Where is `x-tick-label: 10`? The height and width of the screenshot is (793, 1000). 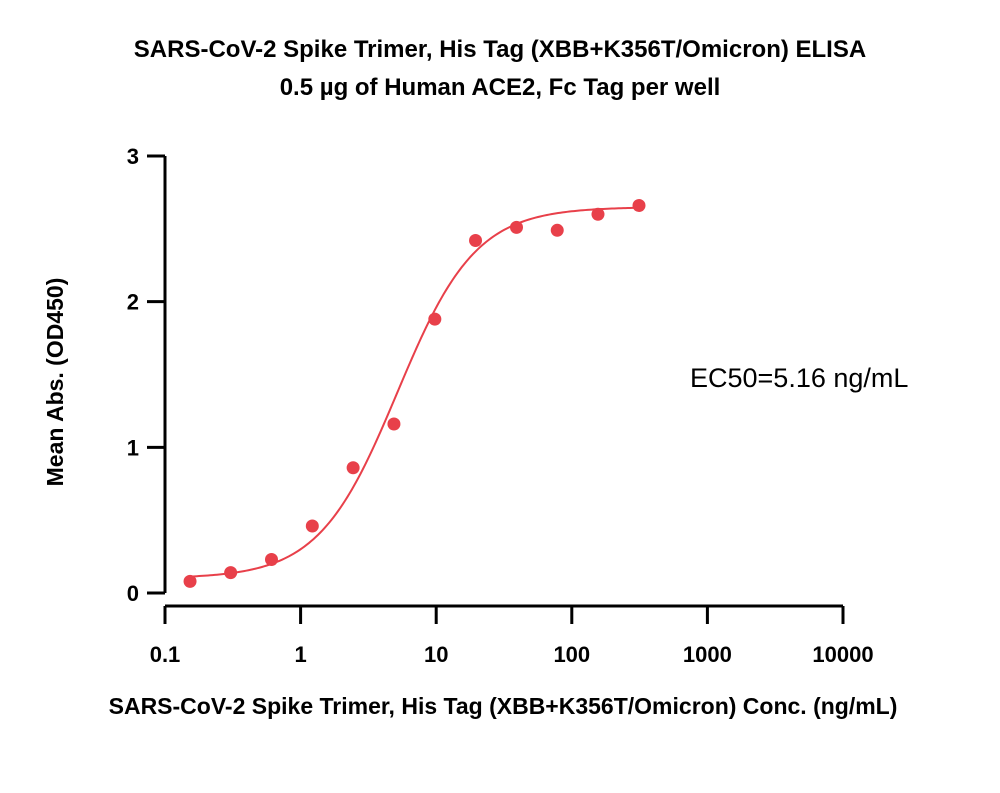 x-tick-label: 10 is located at coordinates (436, 654).